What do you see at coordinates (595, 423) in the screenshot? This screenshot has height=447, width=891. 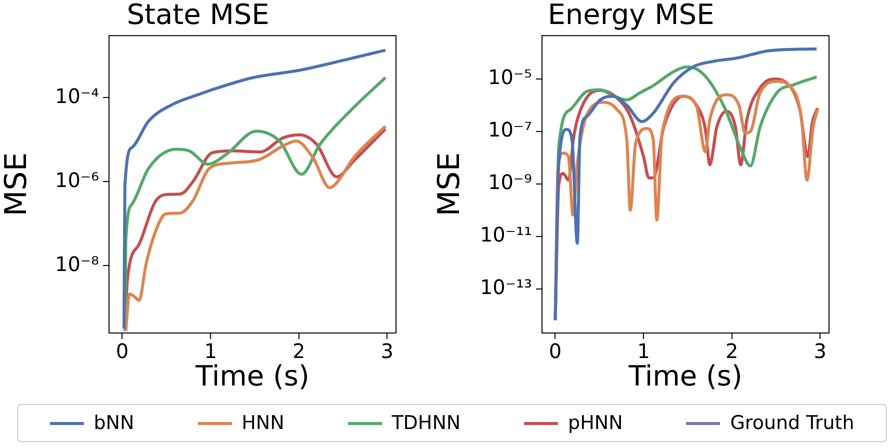 I see `legend-label: pHNN` at bounding box center [595, 423].